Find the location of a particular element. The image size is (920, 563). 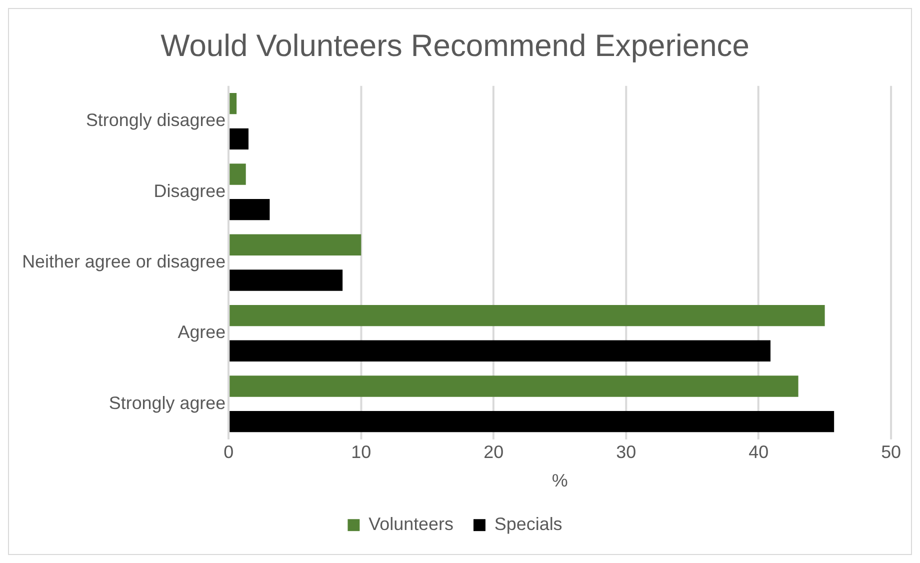

y-tick-label: Strongly disagree is located at coordinates (156, 120).